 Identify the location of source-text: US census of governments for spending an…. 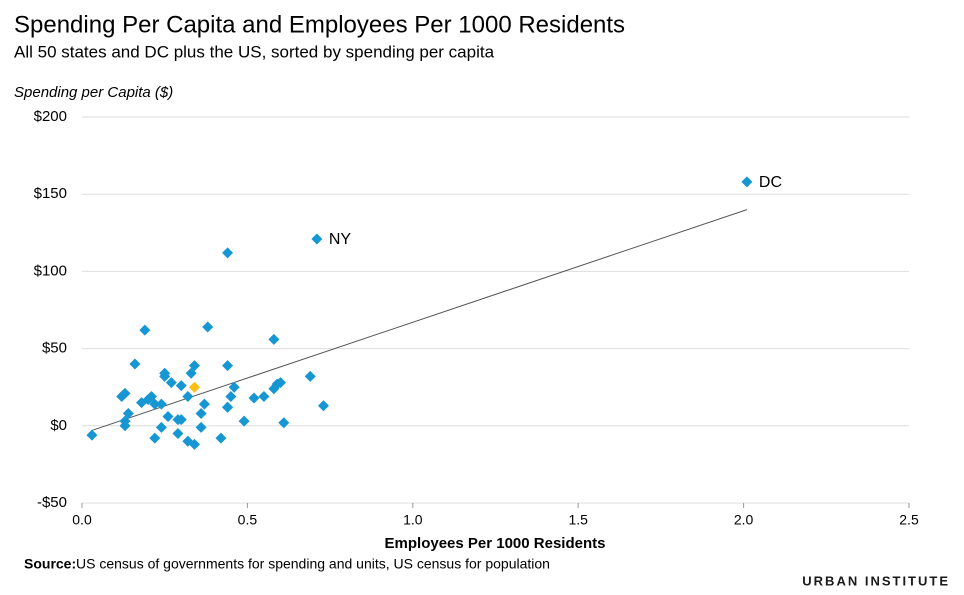
(313, 564).